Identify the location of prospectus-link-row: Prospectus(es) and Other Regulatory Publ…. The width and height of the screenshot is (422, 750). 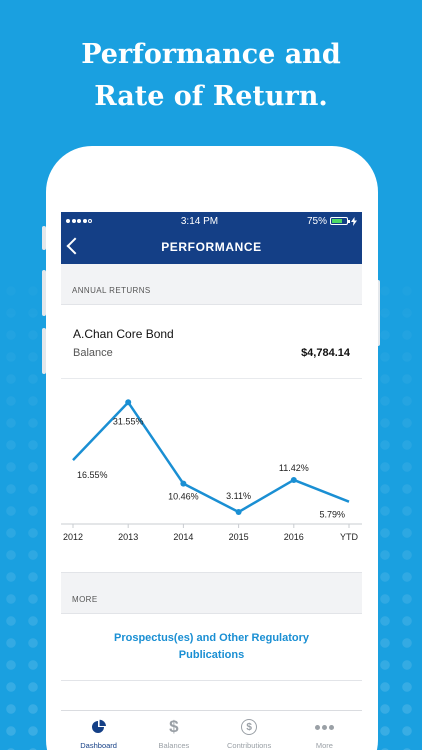
(211, 647).